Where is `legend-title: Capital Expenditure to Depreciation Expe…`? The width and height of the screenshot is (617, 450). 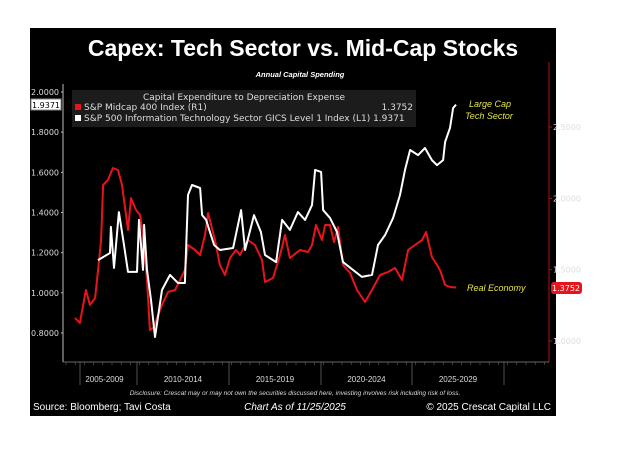 legend-title: Capital Expenditure to Depreciation Expe… is located at coordinates (244, 98).